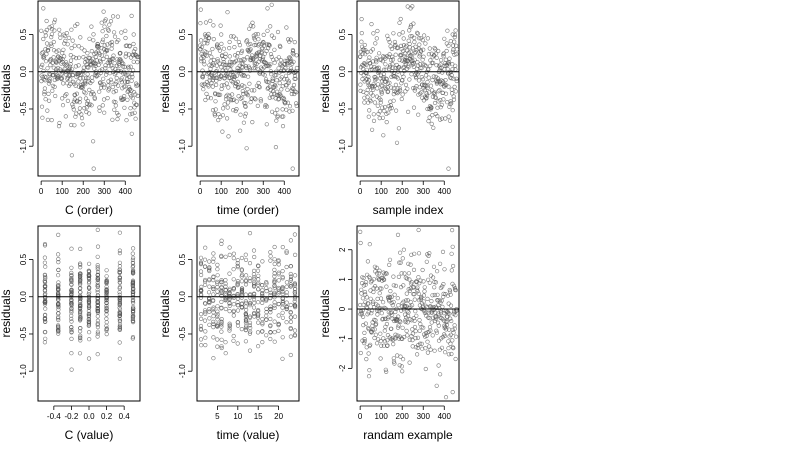 The width and height of the screenshot is (800, 450). Describe the element at coordinates (23, 146) in the screenshot. I see `y-tick-label: -1.0` at that location.